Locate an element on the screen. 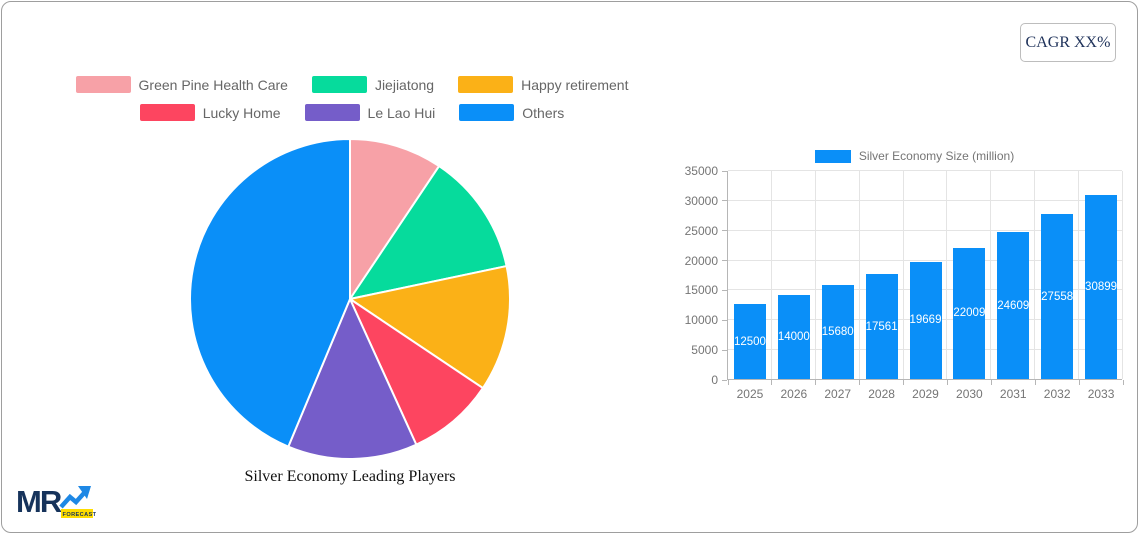 The height and width of the screenshot is (535, 1140). bar-value-label: 30899 is located at coordinates (1101, 286).